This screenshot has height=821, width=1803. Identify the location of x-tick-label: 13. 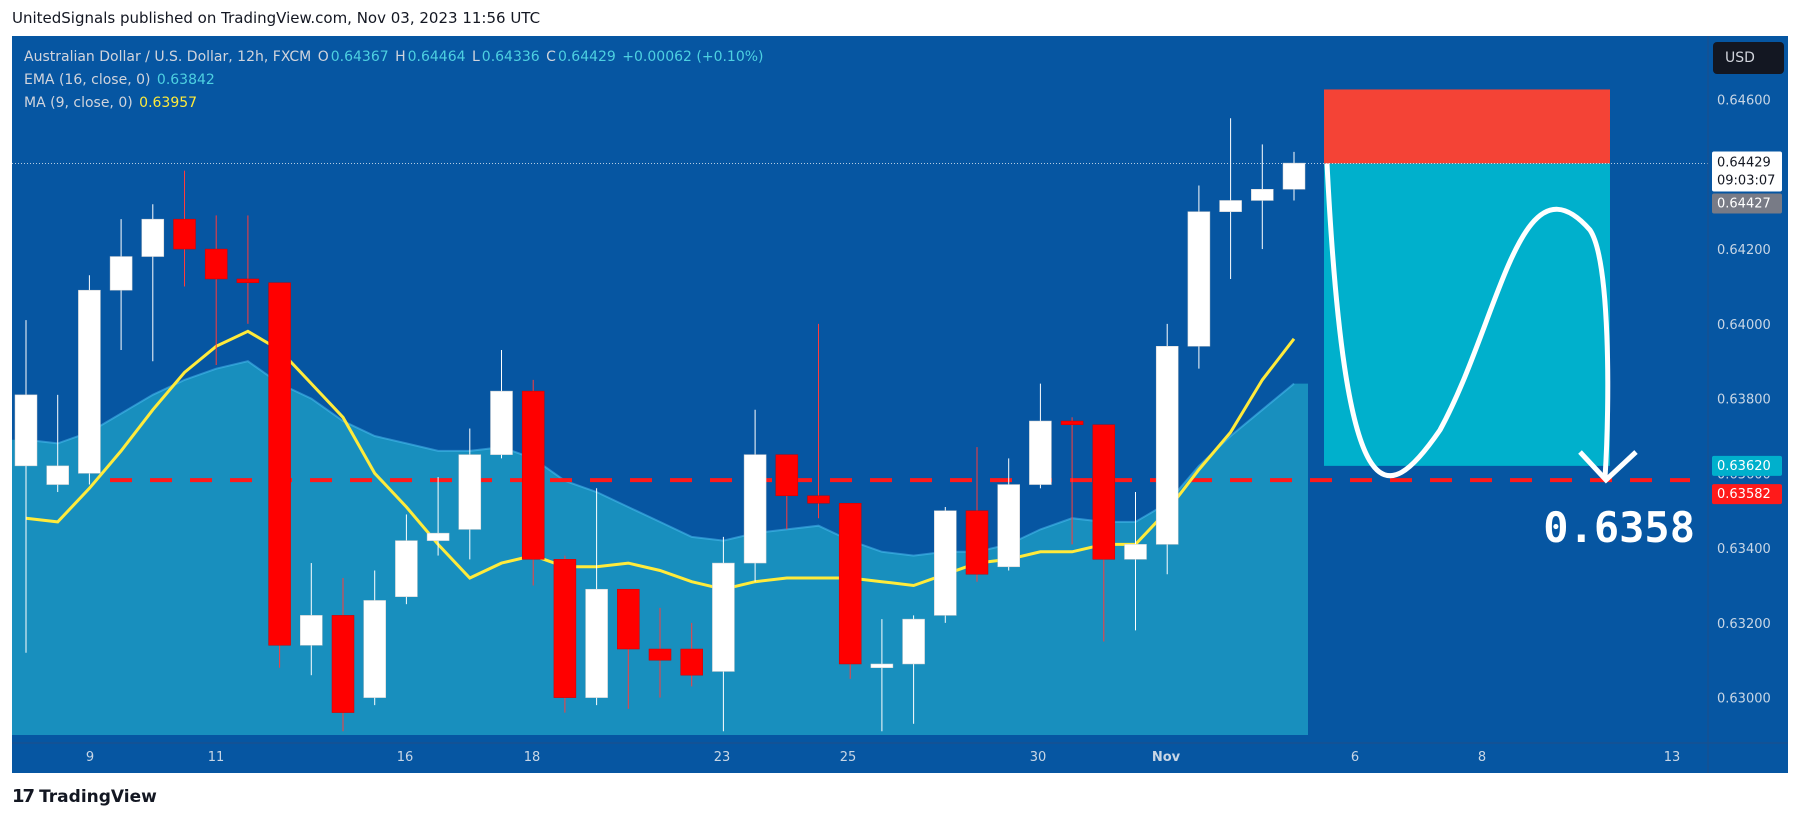
(1672, 757).